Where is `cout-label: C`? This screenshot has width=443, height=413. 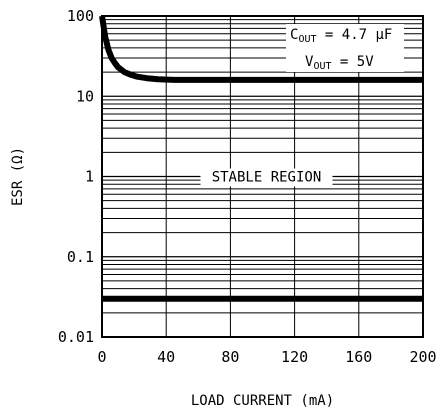
cout-label: C is located at coordinates (294, 35).